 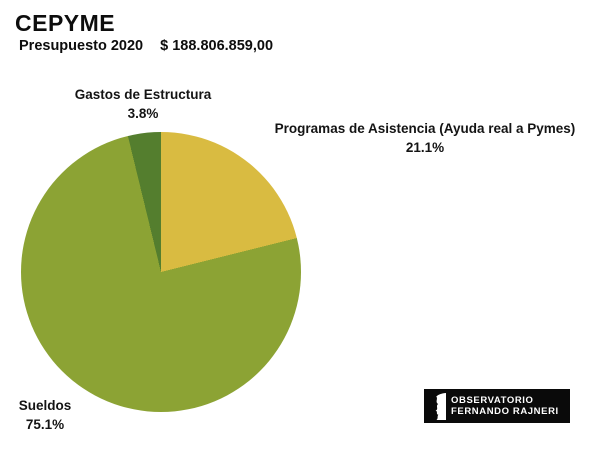 What do you see at coordinates (146, 46) in the screenshot?
I see `subtitle-row: Presupuesto 2020 $ 188.806.859,00` at bounding box center [146, 46].